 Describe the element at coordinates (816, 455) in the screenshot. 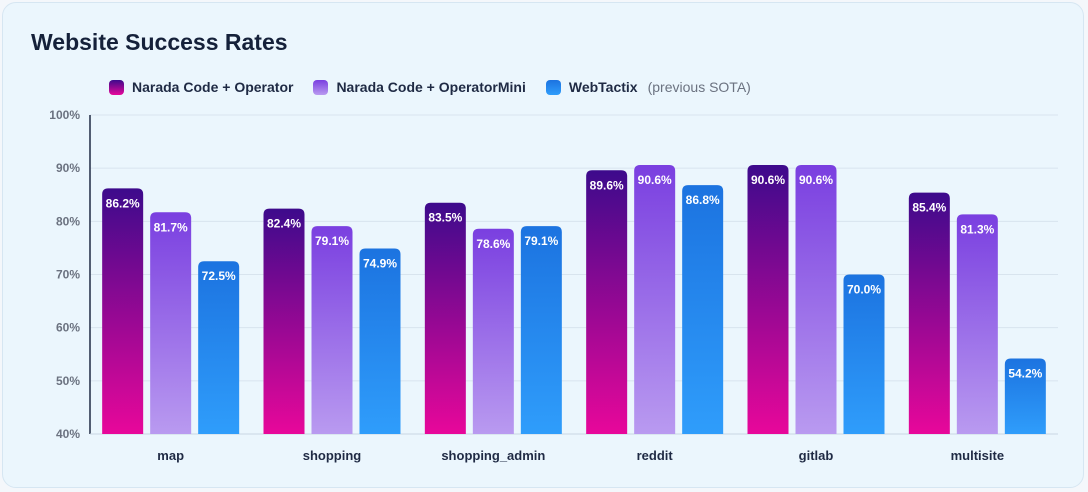

I see `x-category-label: gitlab` at that location.